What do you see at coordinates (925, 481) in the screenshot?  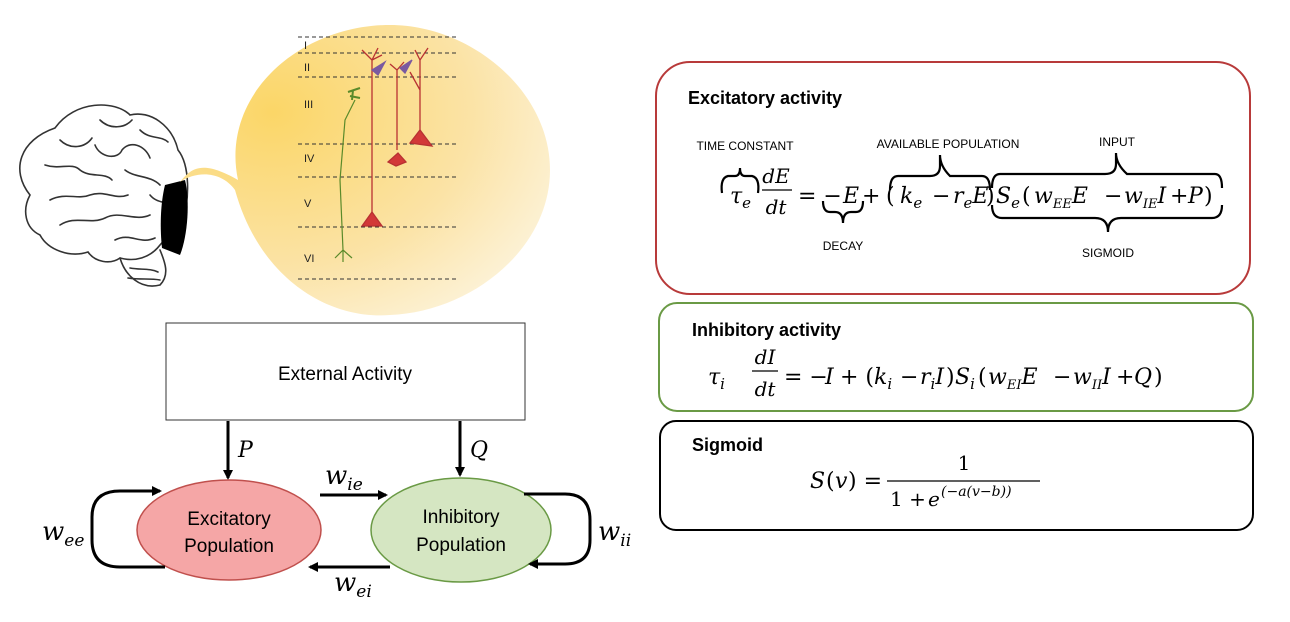 I see `sigmoid-equation: S ( v ) = 1 1 + e (−a(v−b))` at bounding box center [925, 481].